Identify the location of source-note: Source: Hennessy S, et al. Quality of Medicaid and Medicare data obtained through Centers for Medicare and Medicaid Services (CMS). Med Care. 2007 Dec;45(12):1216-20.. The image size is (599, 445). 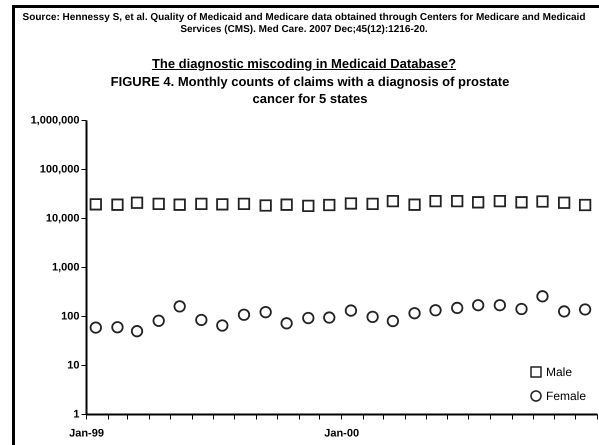
(304, 24).